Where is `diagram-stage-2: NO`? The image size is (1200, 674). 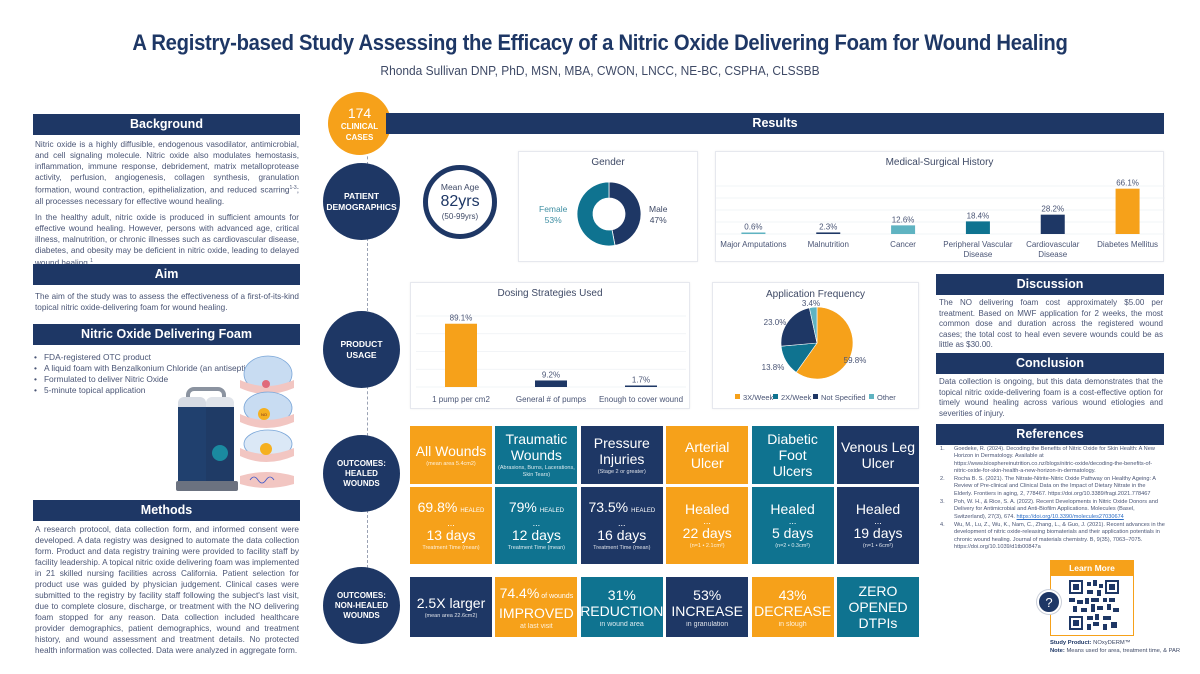 diagram-stage-2: NO is located at coordinates (267, 409).